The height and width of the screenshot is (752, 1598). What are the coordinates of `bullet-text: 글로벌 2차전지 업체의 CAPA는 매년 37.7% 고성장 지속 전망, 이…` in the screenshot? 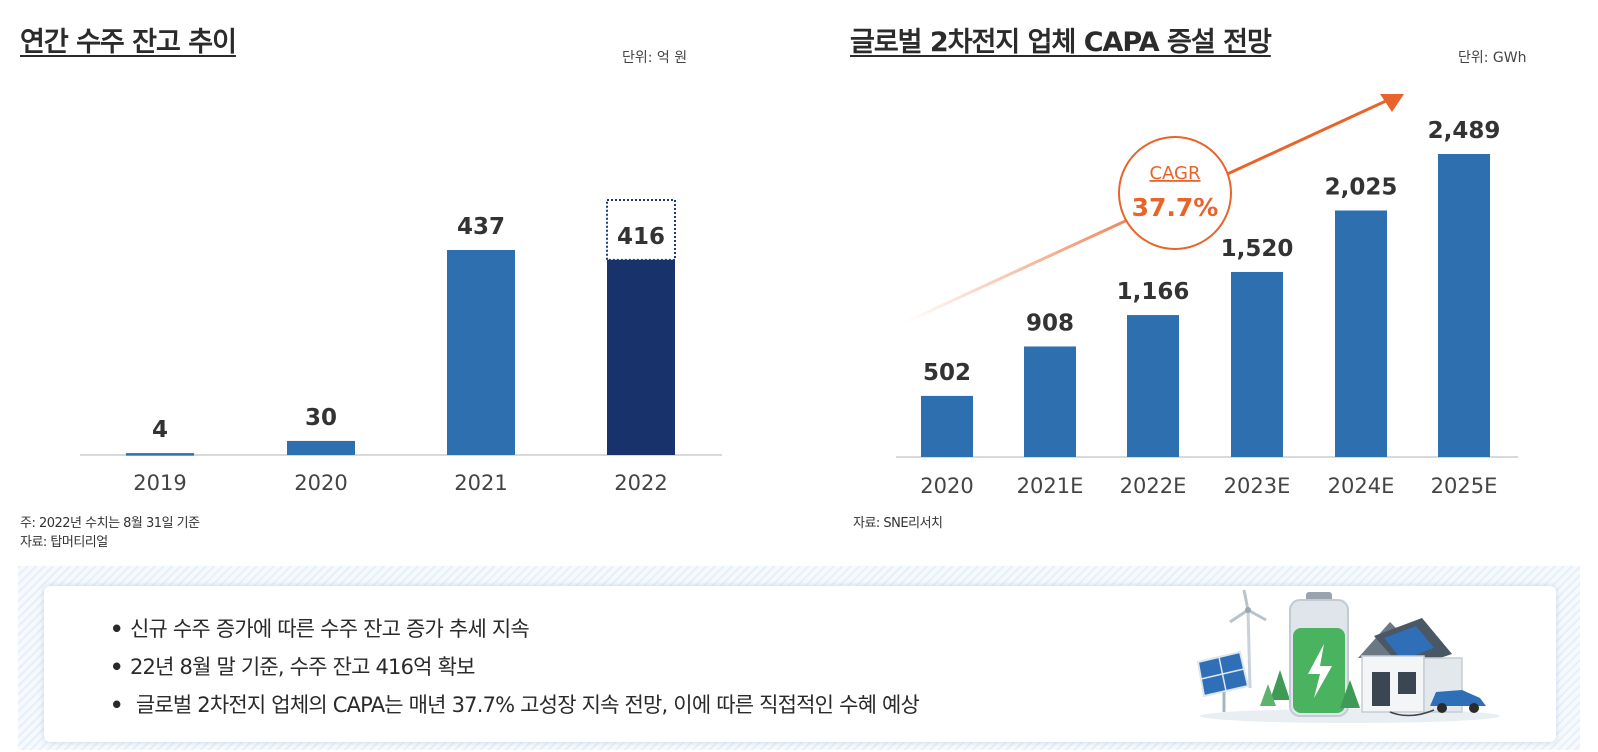 It's located at (525, 705).